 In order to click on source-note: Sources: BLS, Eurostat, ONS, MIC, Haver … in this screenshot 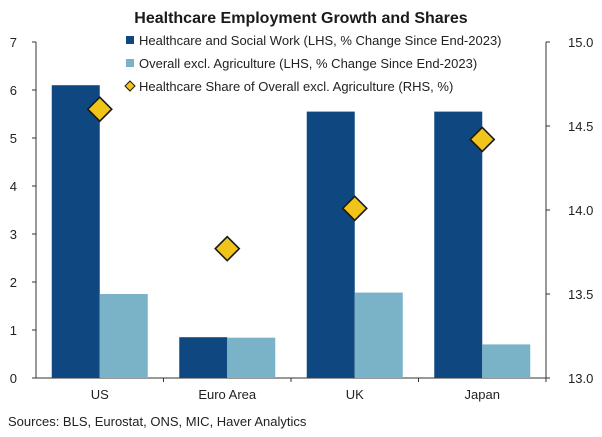, I will do `click(157, 421)`.